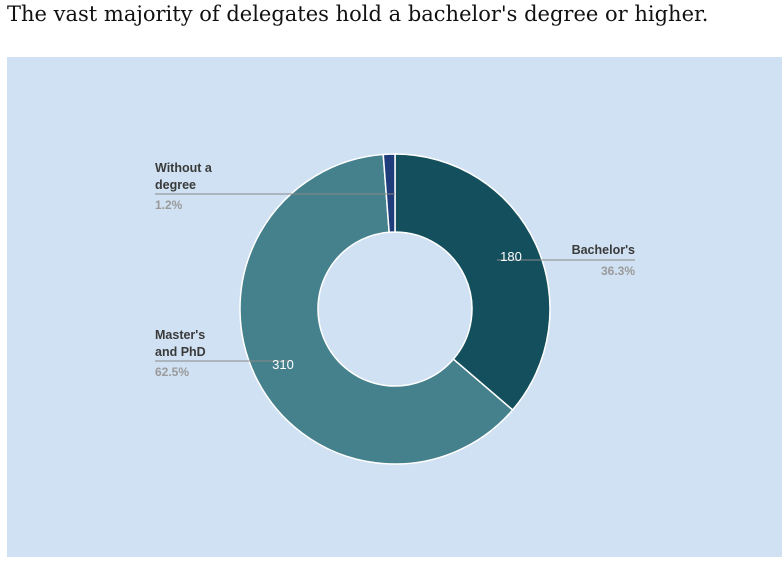 This screenshot has height=563, width=784. What do you see at coordinates (511, 256) in the screenshot?
I see `slice-value-0: 180` at bounding box center [511, 256].